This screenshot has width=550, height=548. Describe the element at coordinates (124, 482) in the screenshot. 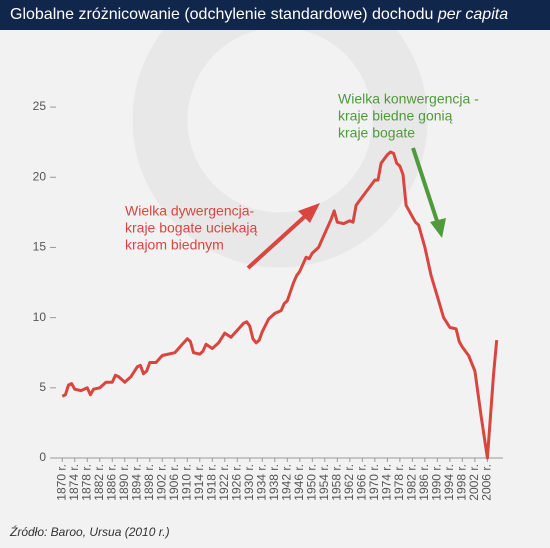

I see `x-tick-label: 1890 r.` at that location.